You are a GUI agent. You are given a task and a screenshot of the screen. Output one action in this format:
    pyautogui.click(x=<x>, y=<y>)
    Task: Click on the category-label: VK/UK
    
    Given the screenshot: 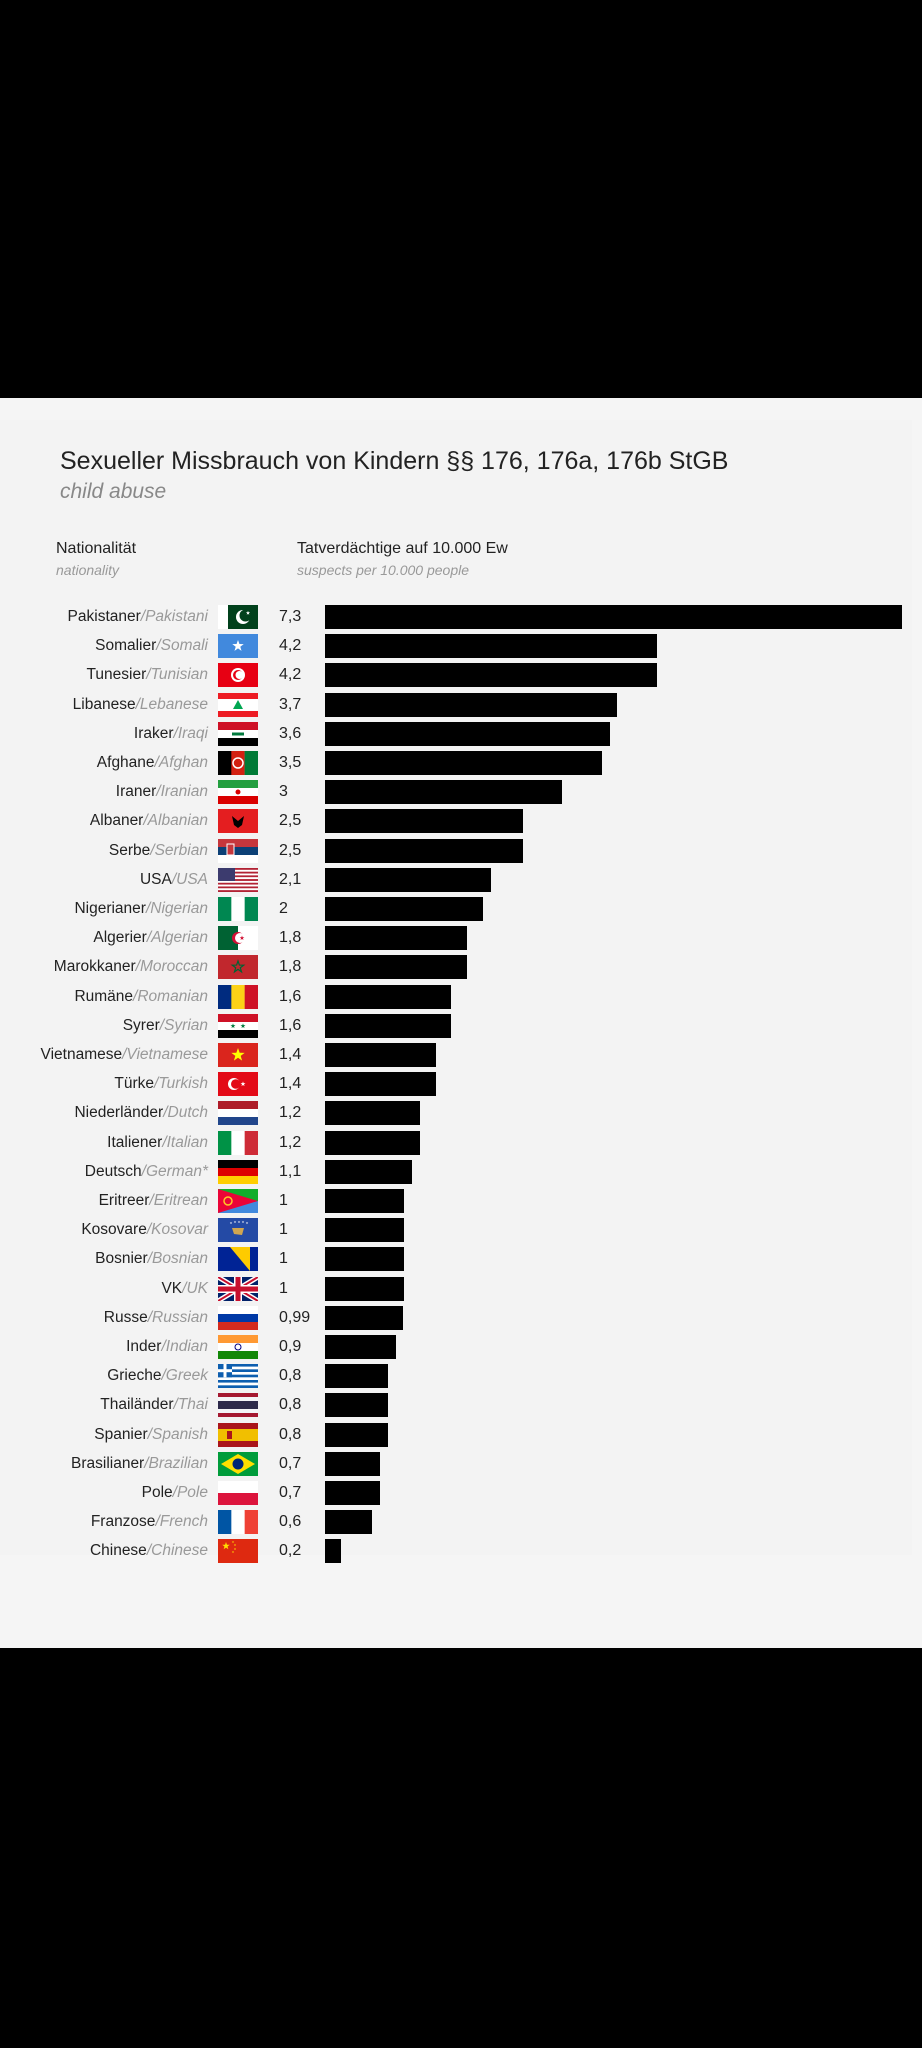 What is the action you would take?
    pyautogui.click(x=184, y=1289)
    